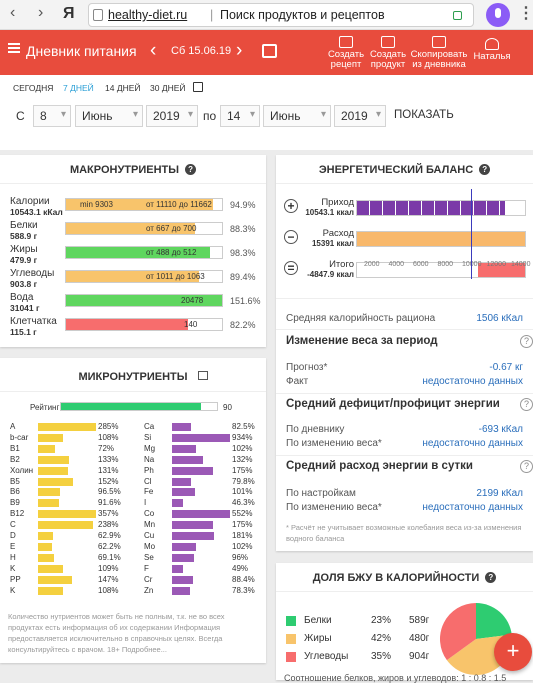 The width and height of the screenshot is (533, 683). I want to click on macro-label: Клетчатка 115.1 г, so click(33, 327).